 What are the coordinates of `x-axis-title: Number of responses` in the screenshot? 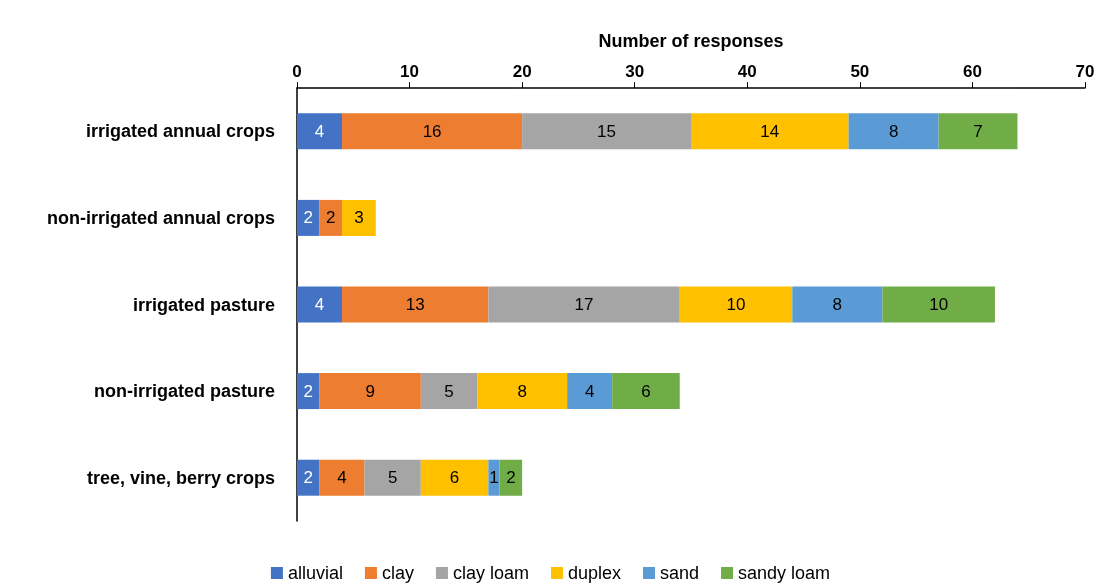 It's located at (691, 41).